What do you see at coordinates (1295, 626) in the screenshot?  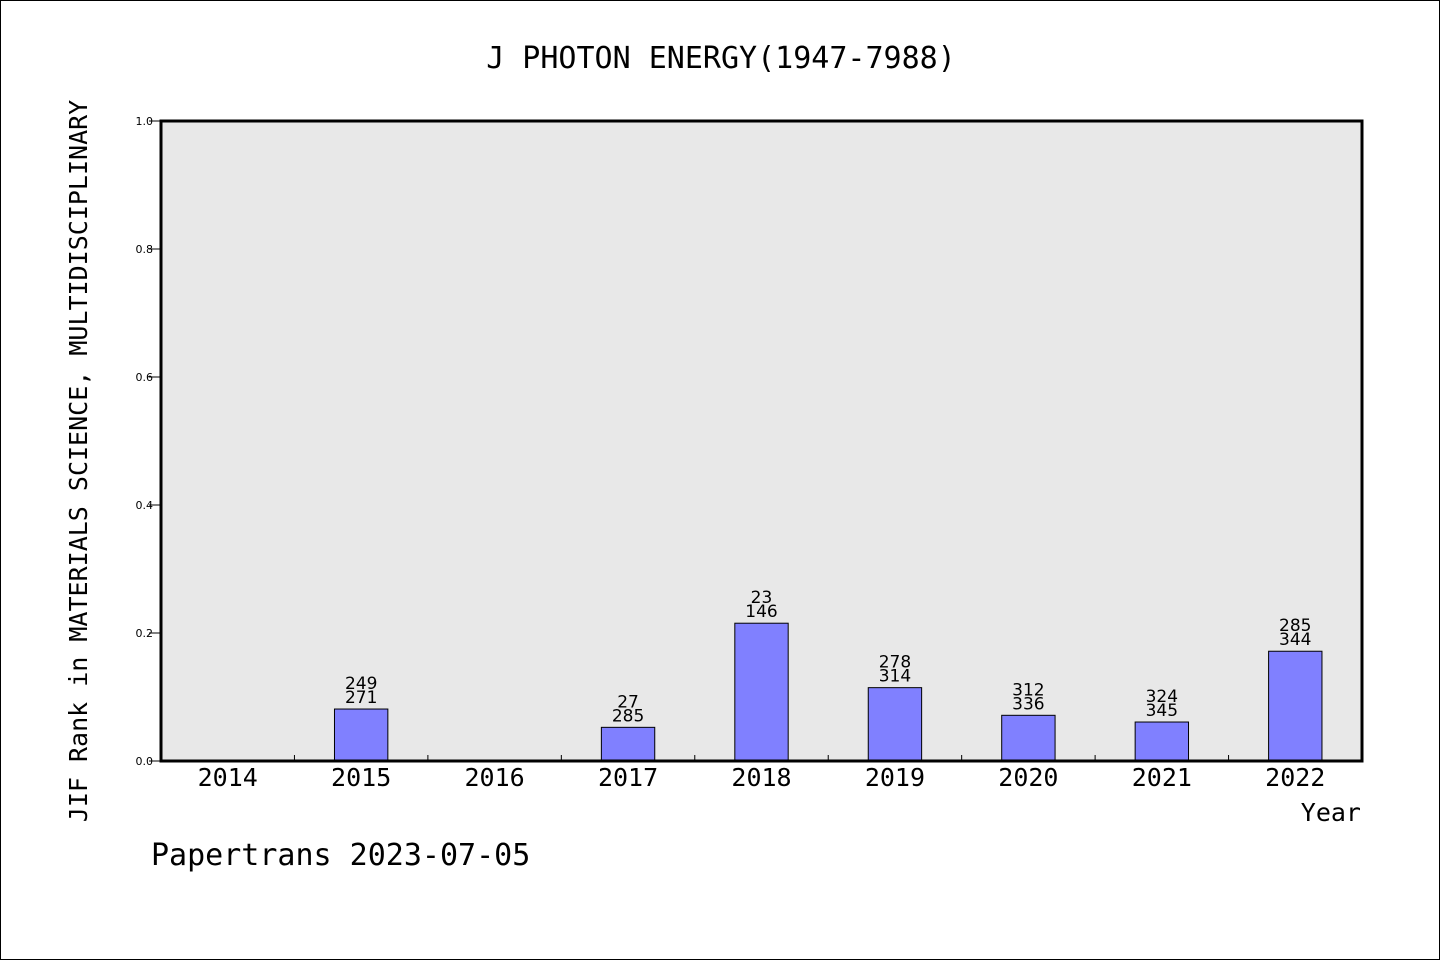 I see `bar-rank-label: 285` at bounding box center [1295, 626].